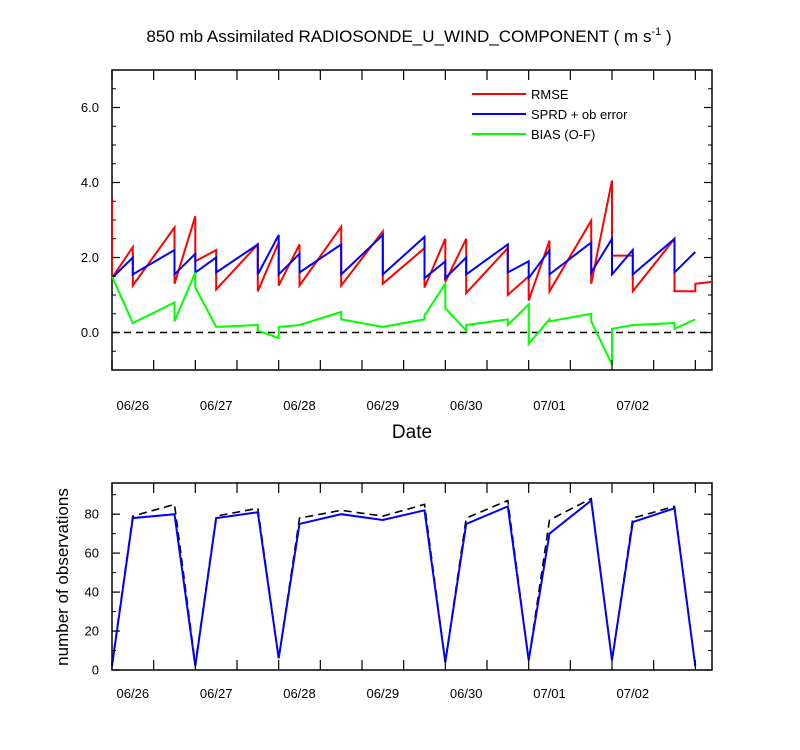 Image resolution: width=800 pixels, height=750 pixels. I want to click on y-tick-label: 60, so click(92, 553).